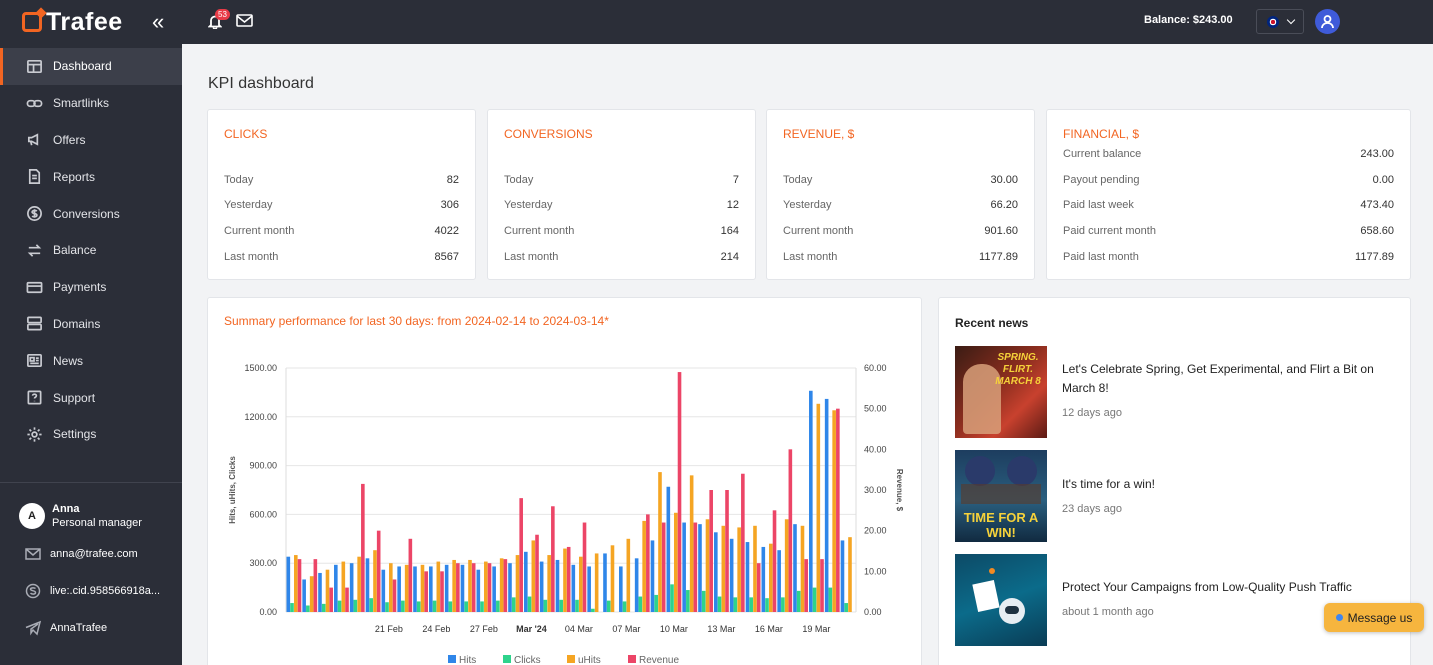 The height and width of the screenshot is (665, 1433). Describe the element at coordinates (91, 287) in the screenshot. I see `sidebar-item-payments: Payments` at that location.